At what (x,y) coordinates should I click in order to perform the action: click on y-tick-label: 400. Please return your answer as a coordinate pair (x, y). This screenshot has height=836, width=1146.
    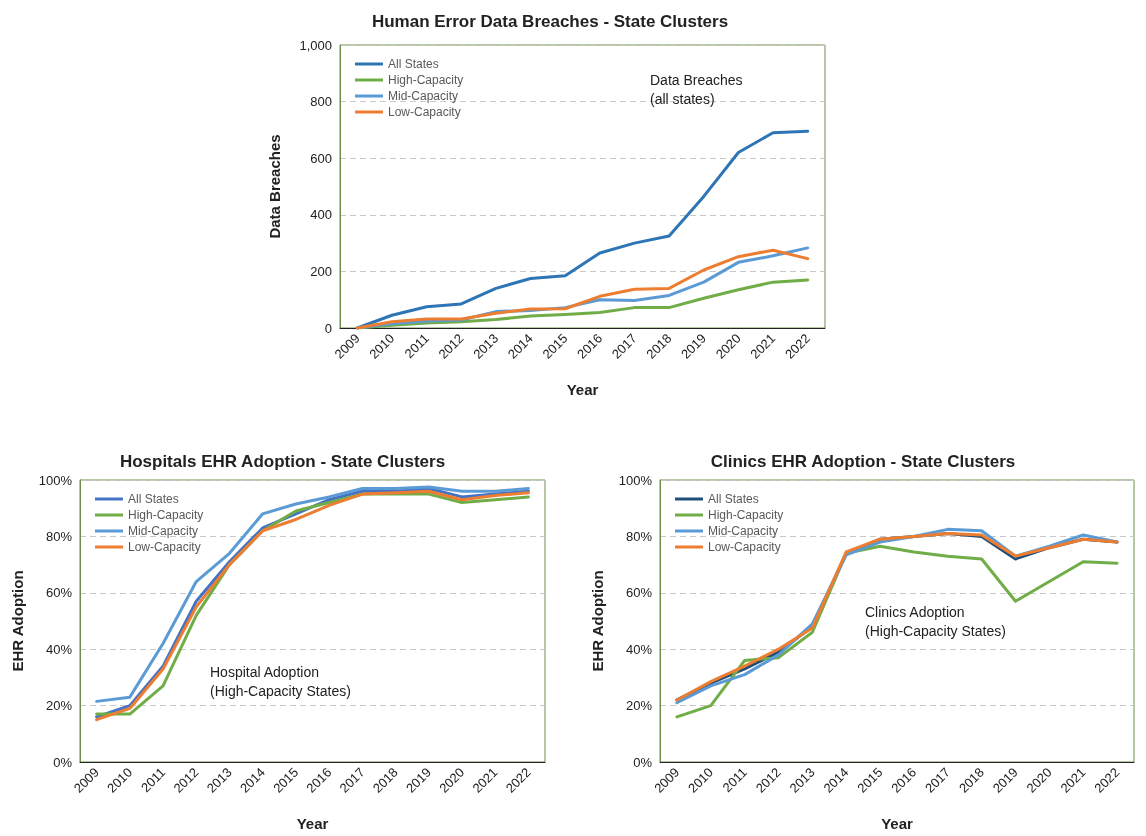
    Looking at the image, I should click on (321, 215).